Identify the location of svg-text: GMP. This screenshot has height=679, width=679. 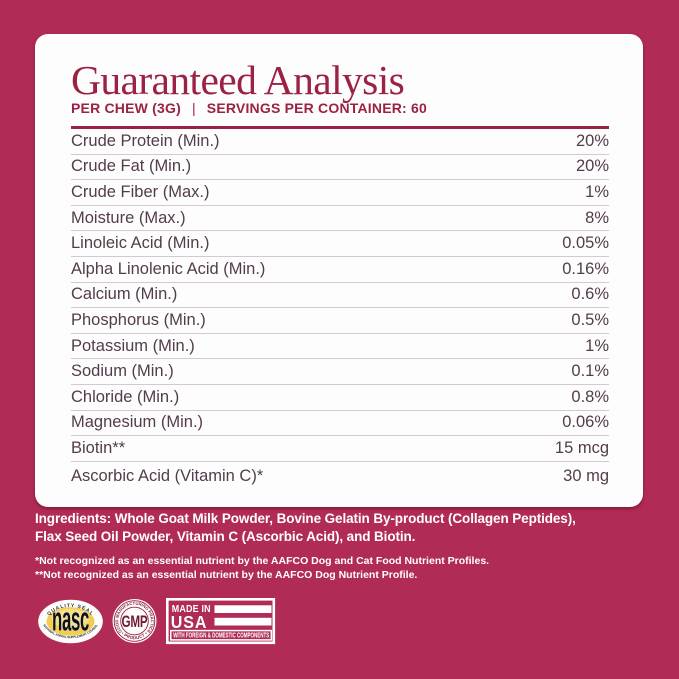
(135, 622).